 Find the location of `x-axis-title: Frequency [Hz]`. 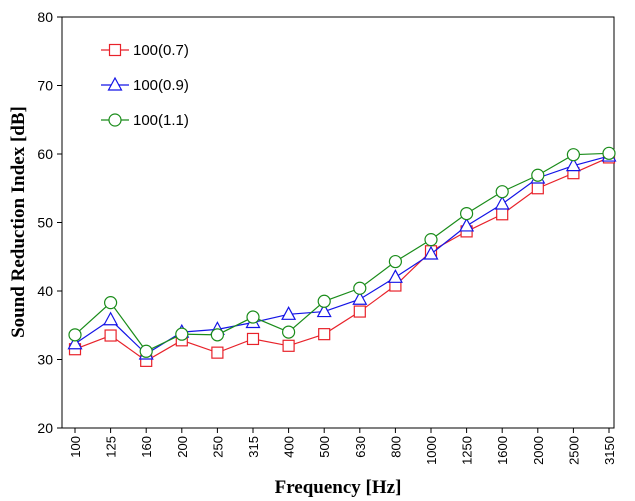

x-axis-title: Frequency [Hz] is located at coordinates (338, 487).